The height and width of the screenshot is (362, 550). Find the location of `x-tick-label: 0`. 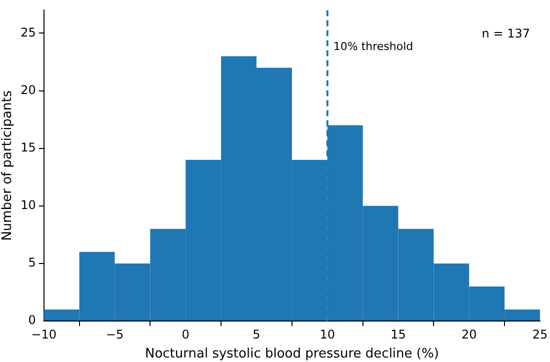

x-tick-label: 0 is located at coordinates (186, 334).